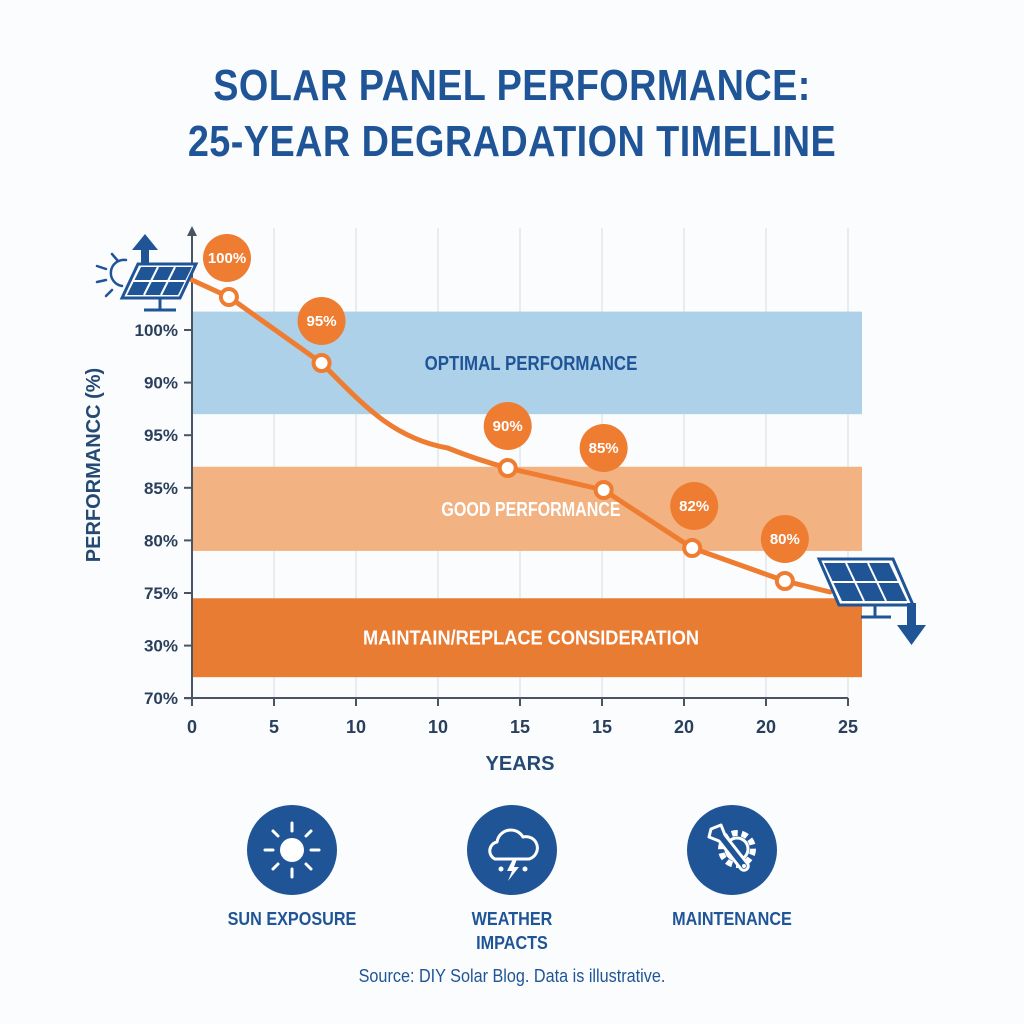 The image size is (1024, 1024). I want to click on down-arrow-icon, so click(911, 624).